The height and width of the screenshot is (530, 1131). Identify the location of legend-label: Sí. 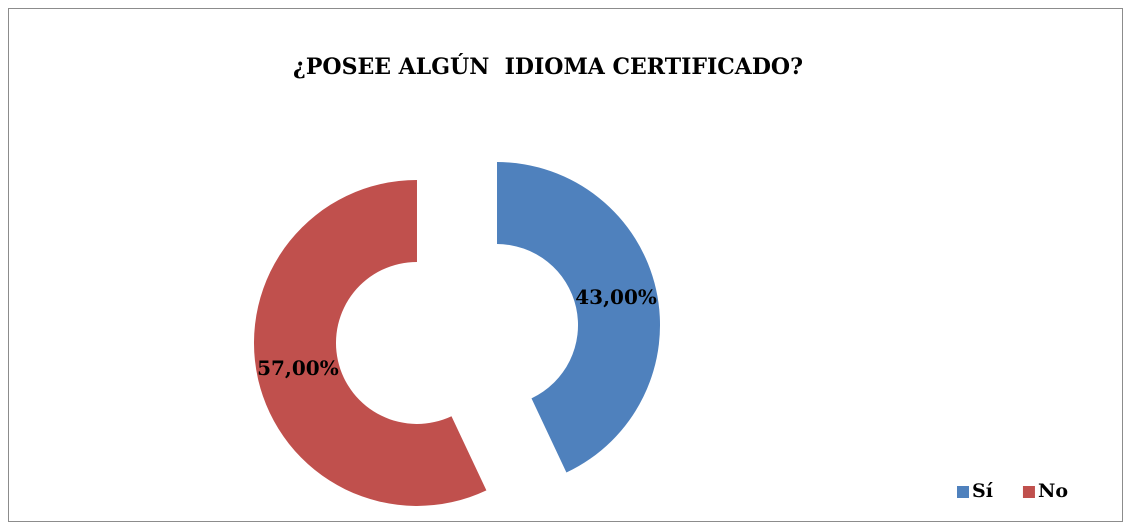
(983, 491).